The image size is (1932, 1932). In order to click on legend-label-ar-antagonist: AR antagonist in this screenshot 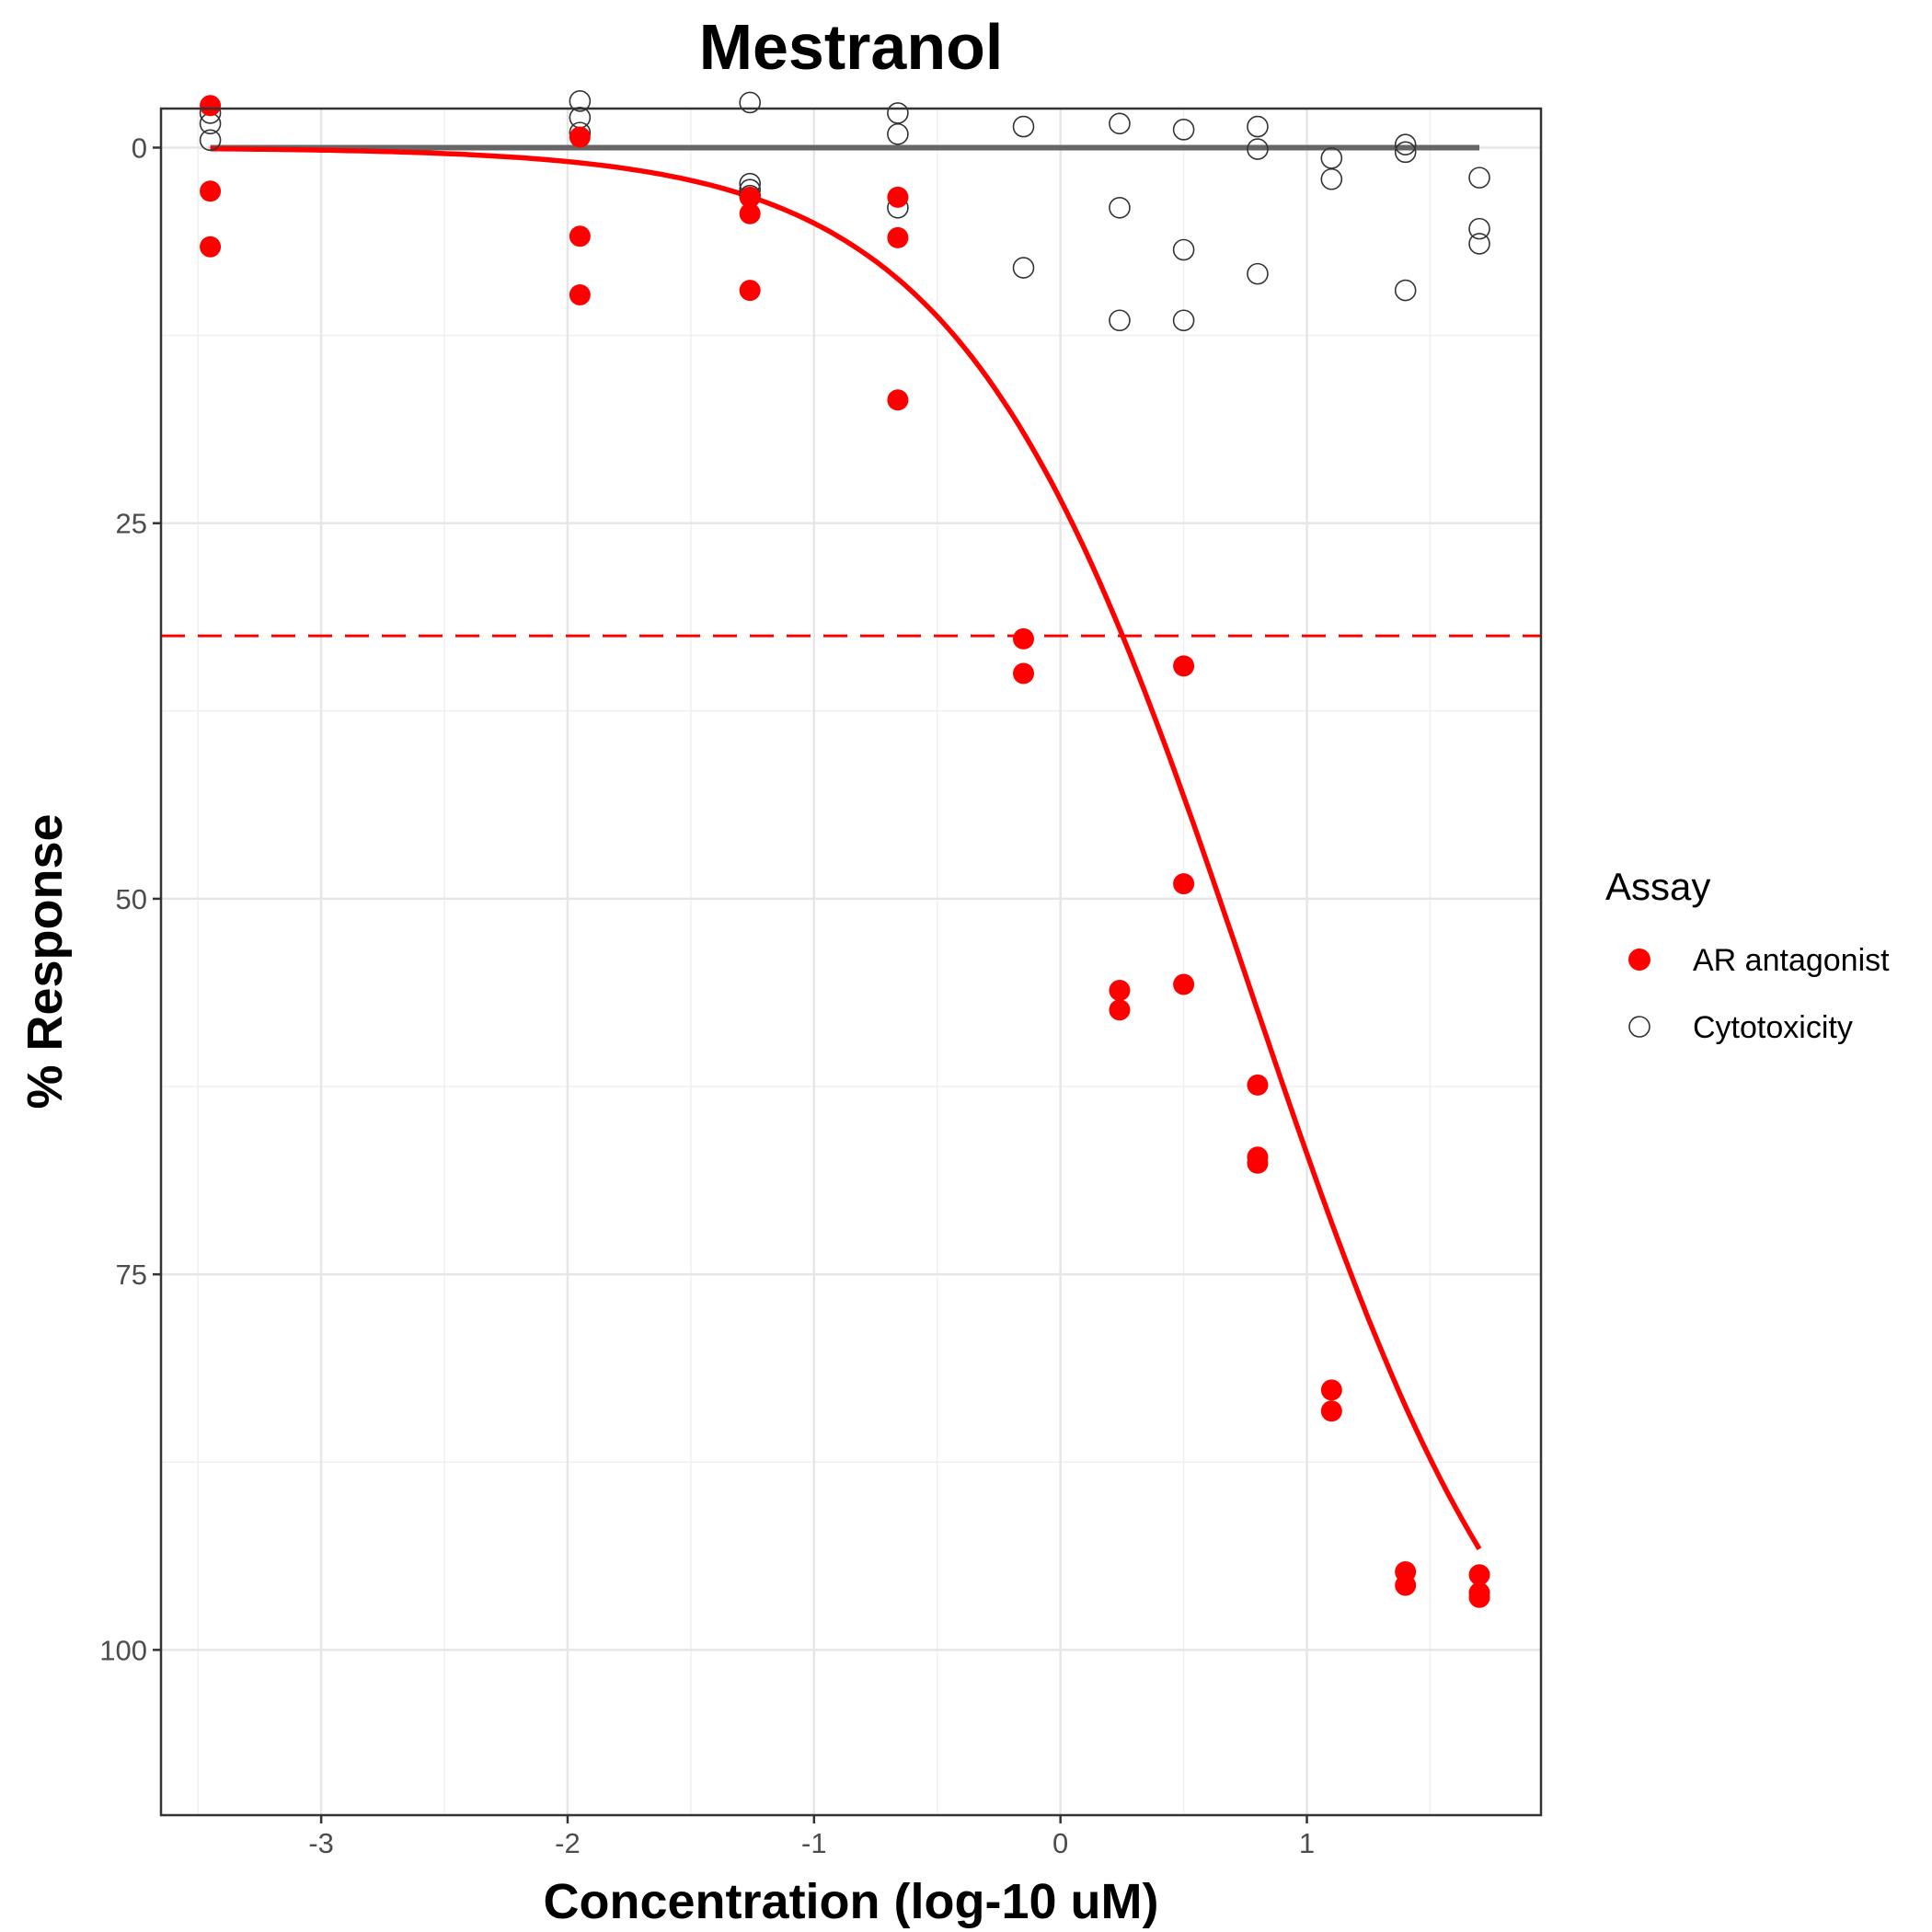, I will do `click(1791, 960)`.